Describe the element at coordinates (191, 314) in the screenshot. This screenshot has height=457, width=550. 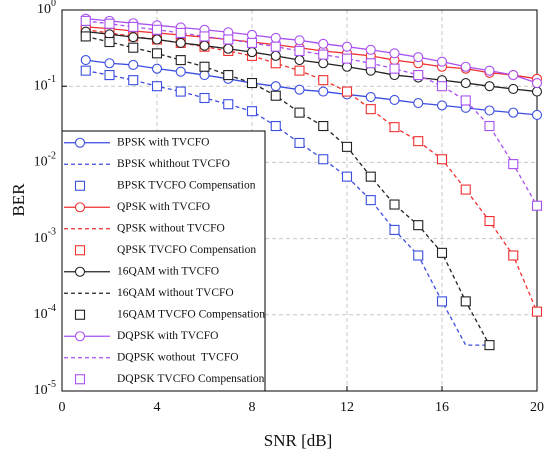
I see `legend-label: 16QAM TVCFO Compensation` at that location.